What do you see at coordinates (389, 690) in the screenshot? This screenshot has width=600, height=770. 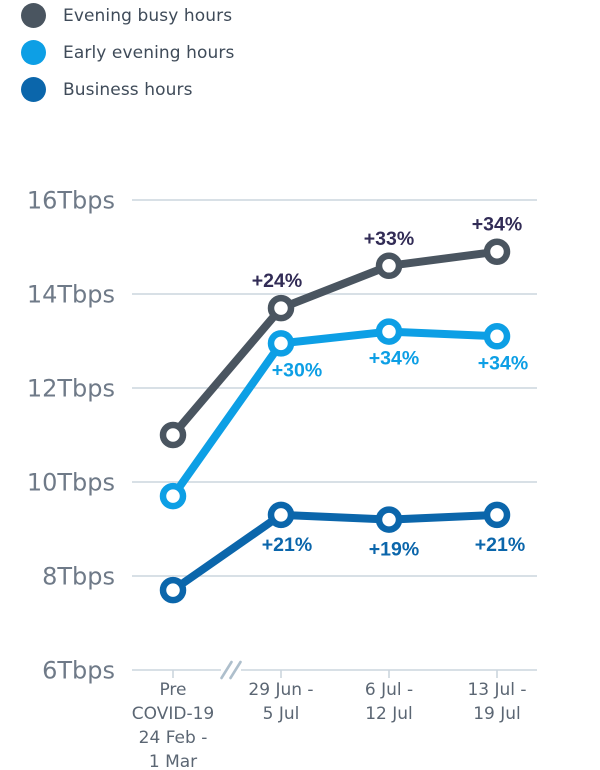 I see `x-axis-label: 6 Jul -` at bounding box center [389, 690].